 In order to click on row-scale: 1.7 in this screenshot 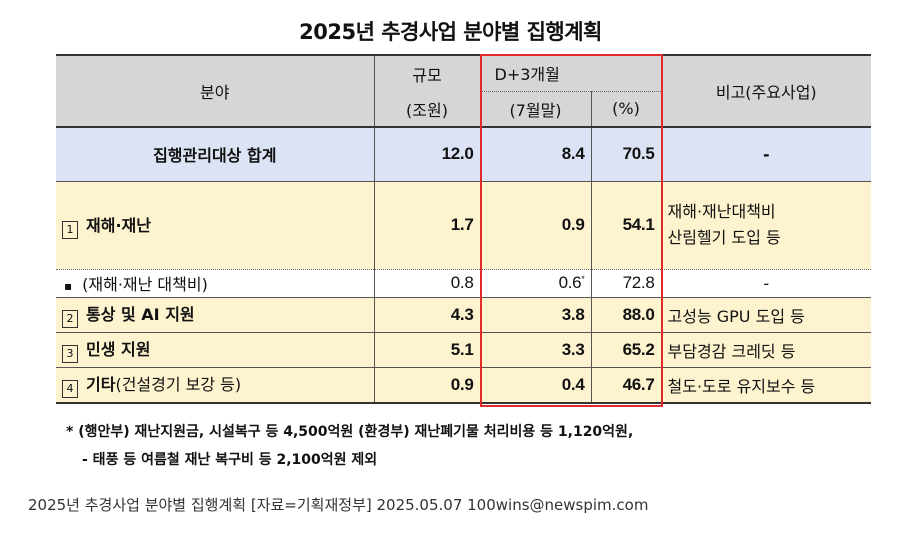, I will do `click(426, 225)`.